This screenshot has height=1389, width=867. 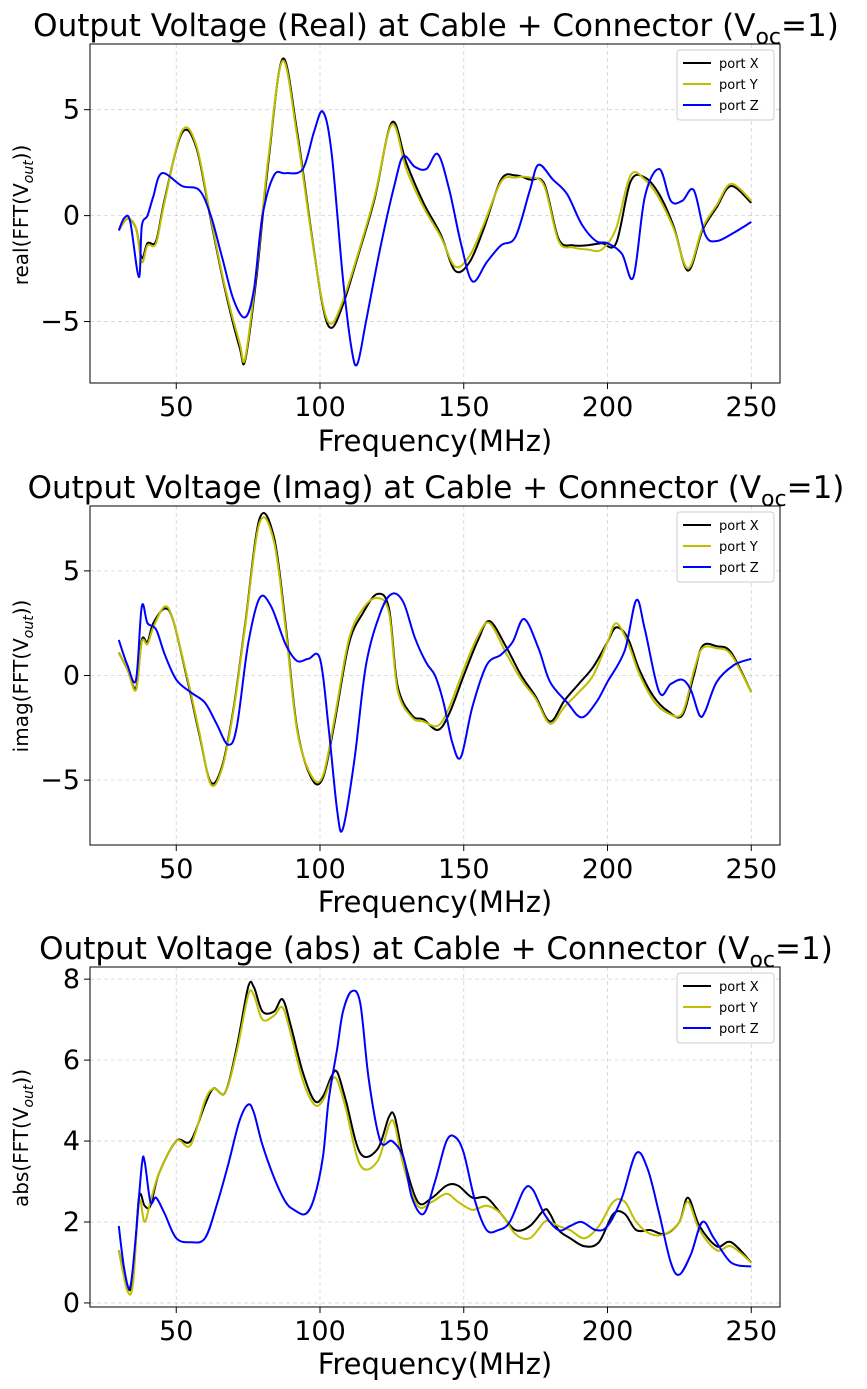 I want to click on y-axis-label: abs(FFT(Vout)), so click(x=23, y=1138).